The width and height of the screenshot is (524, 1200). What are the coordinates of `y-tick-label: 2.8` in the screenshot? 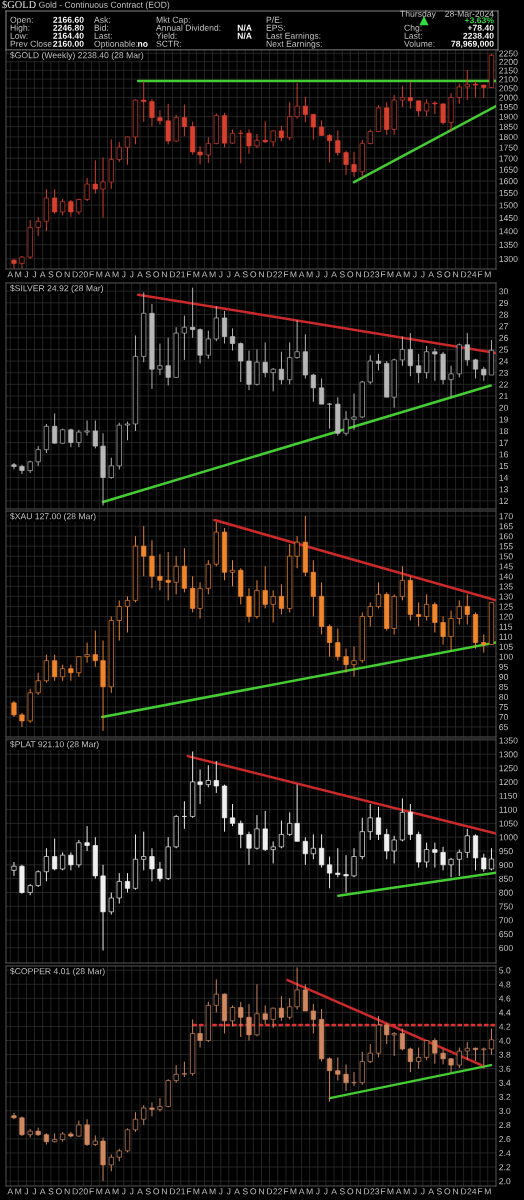 It's located at (505, 1125).